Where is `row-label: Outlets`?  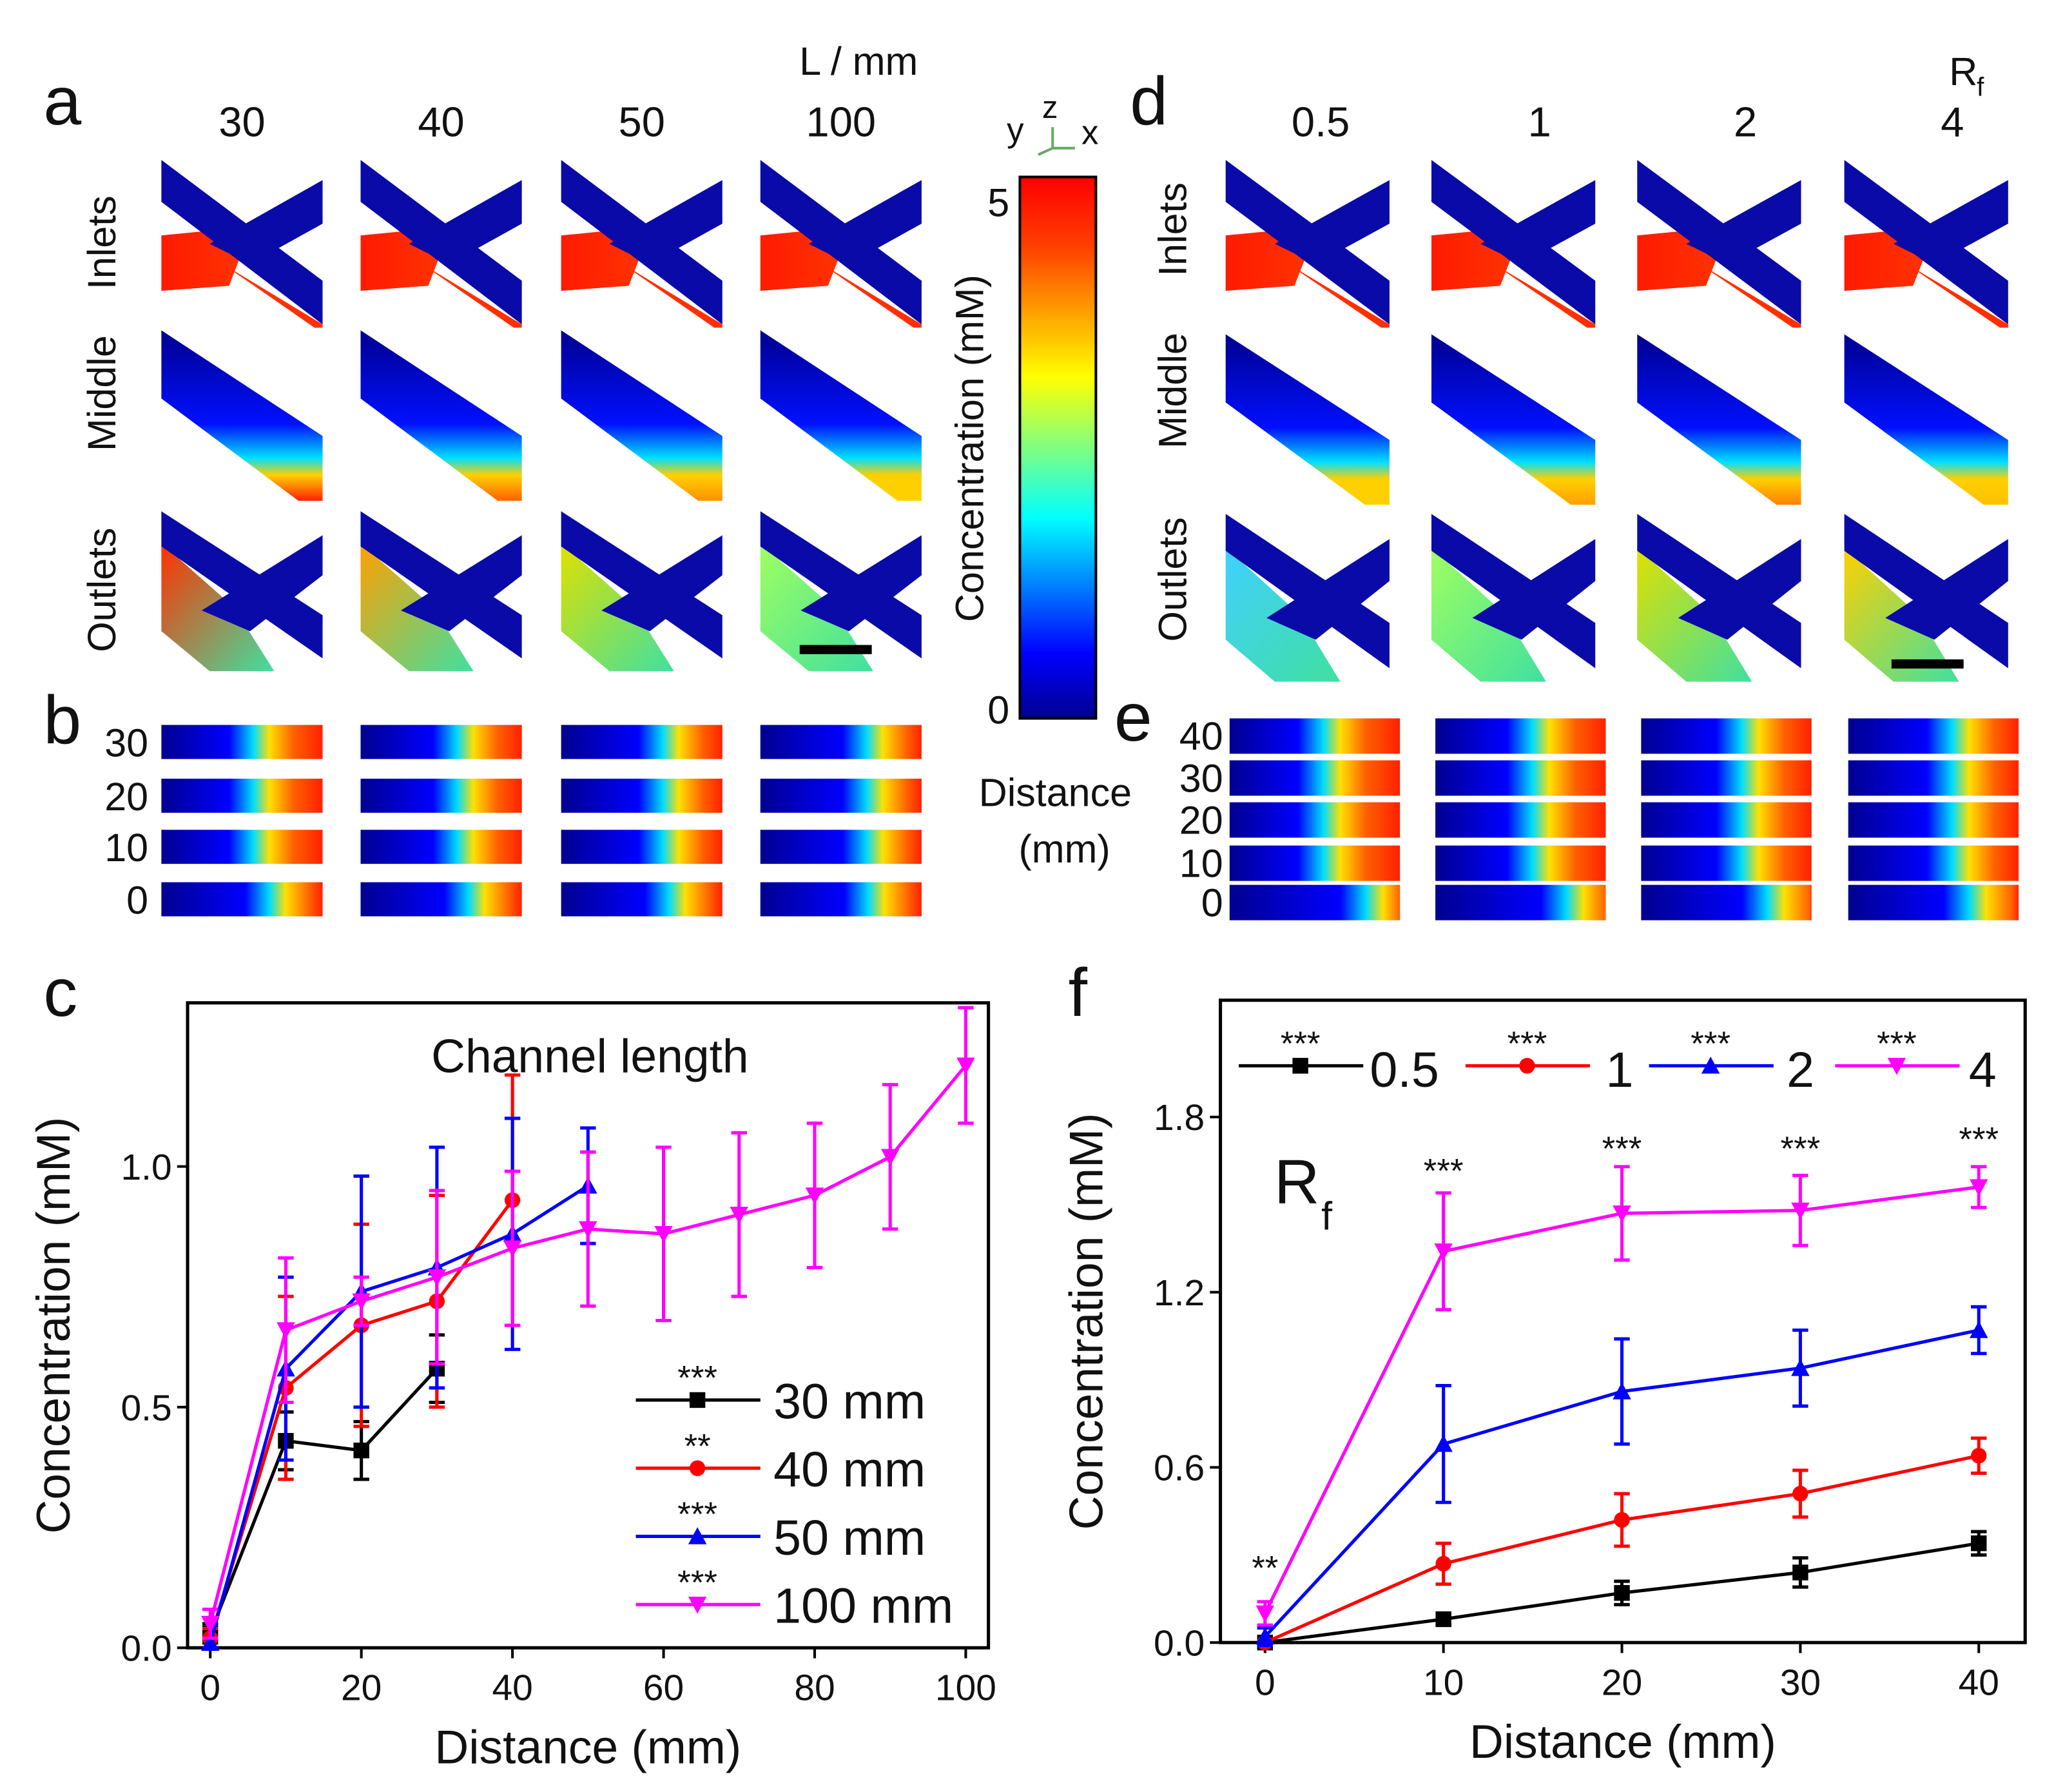 row-label: Outlets is located at coordinates (1173, 579).